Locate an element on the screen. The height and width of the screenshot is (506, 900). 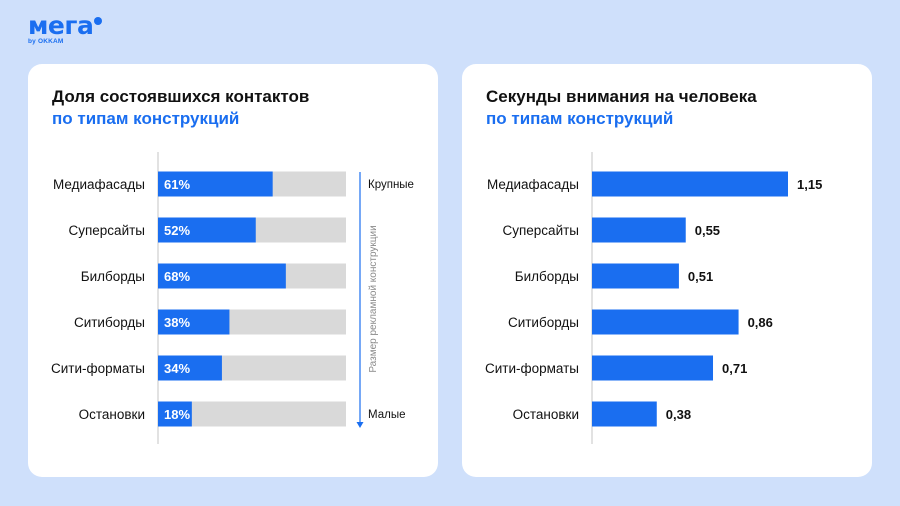
attention-seconds-value-label: 0,51 is located at coordinates (700, 276).